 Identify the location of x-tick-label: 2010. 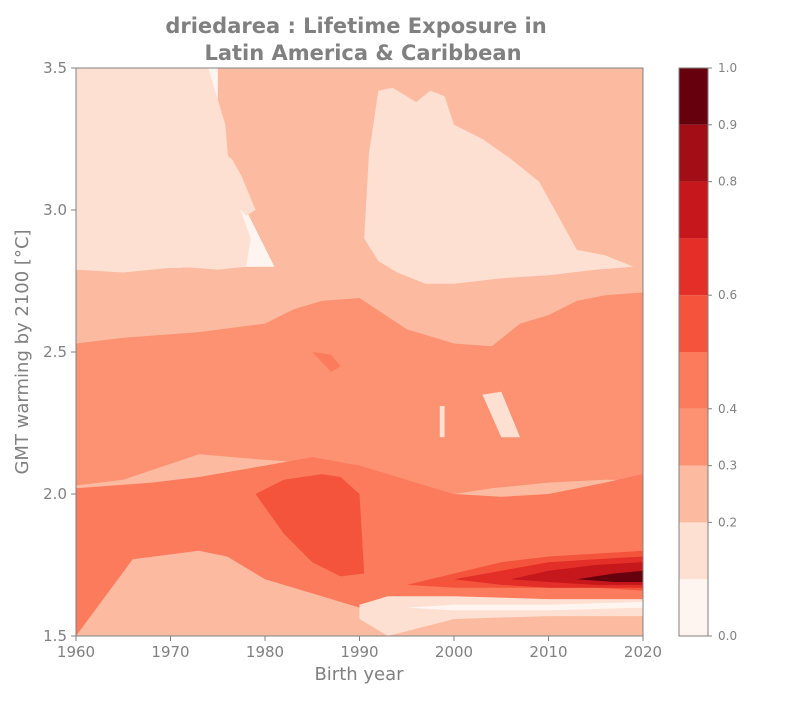
(548, 652).